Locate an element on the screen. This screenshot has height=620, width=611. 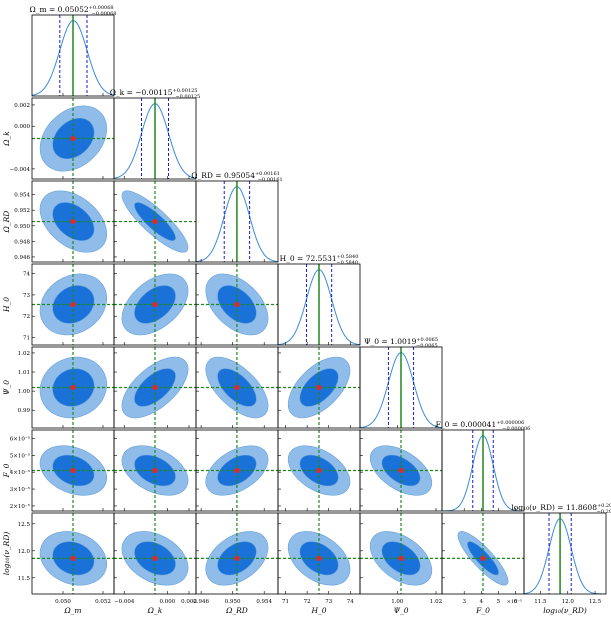
y-tick-label: 0.000 is located at coordinates (22, 127).